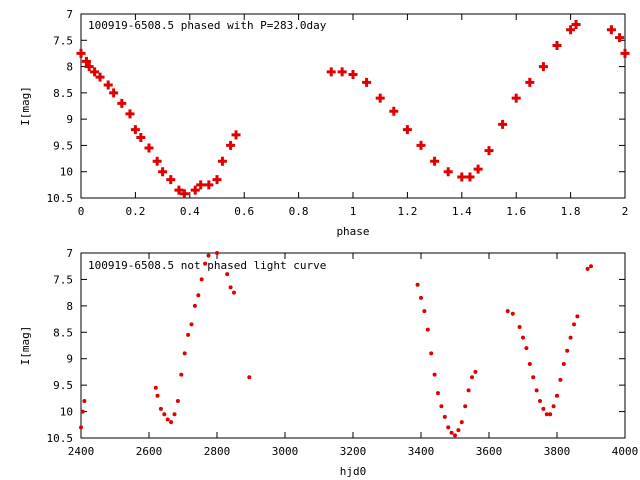 This screenshot has width=640, height=480. What do you see at coordinates (81, 451) in the screenshot?
I see `x-tick-label: 2400` at bounding box center [81, 451].